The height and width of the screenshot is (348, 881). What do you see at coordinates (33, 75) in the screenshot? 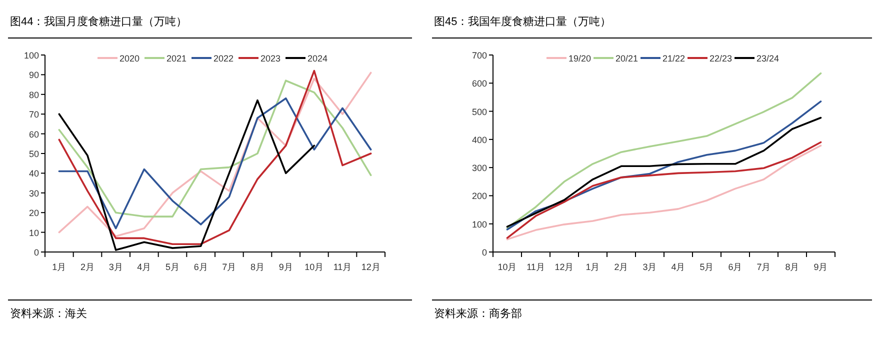
I see `y-tick-label: 90` at bounding box center [33, 75].